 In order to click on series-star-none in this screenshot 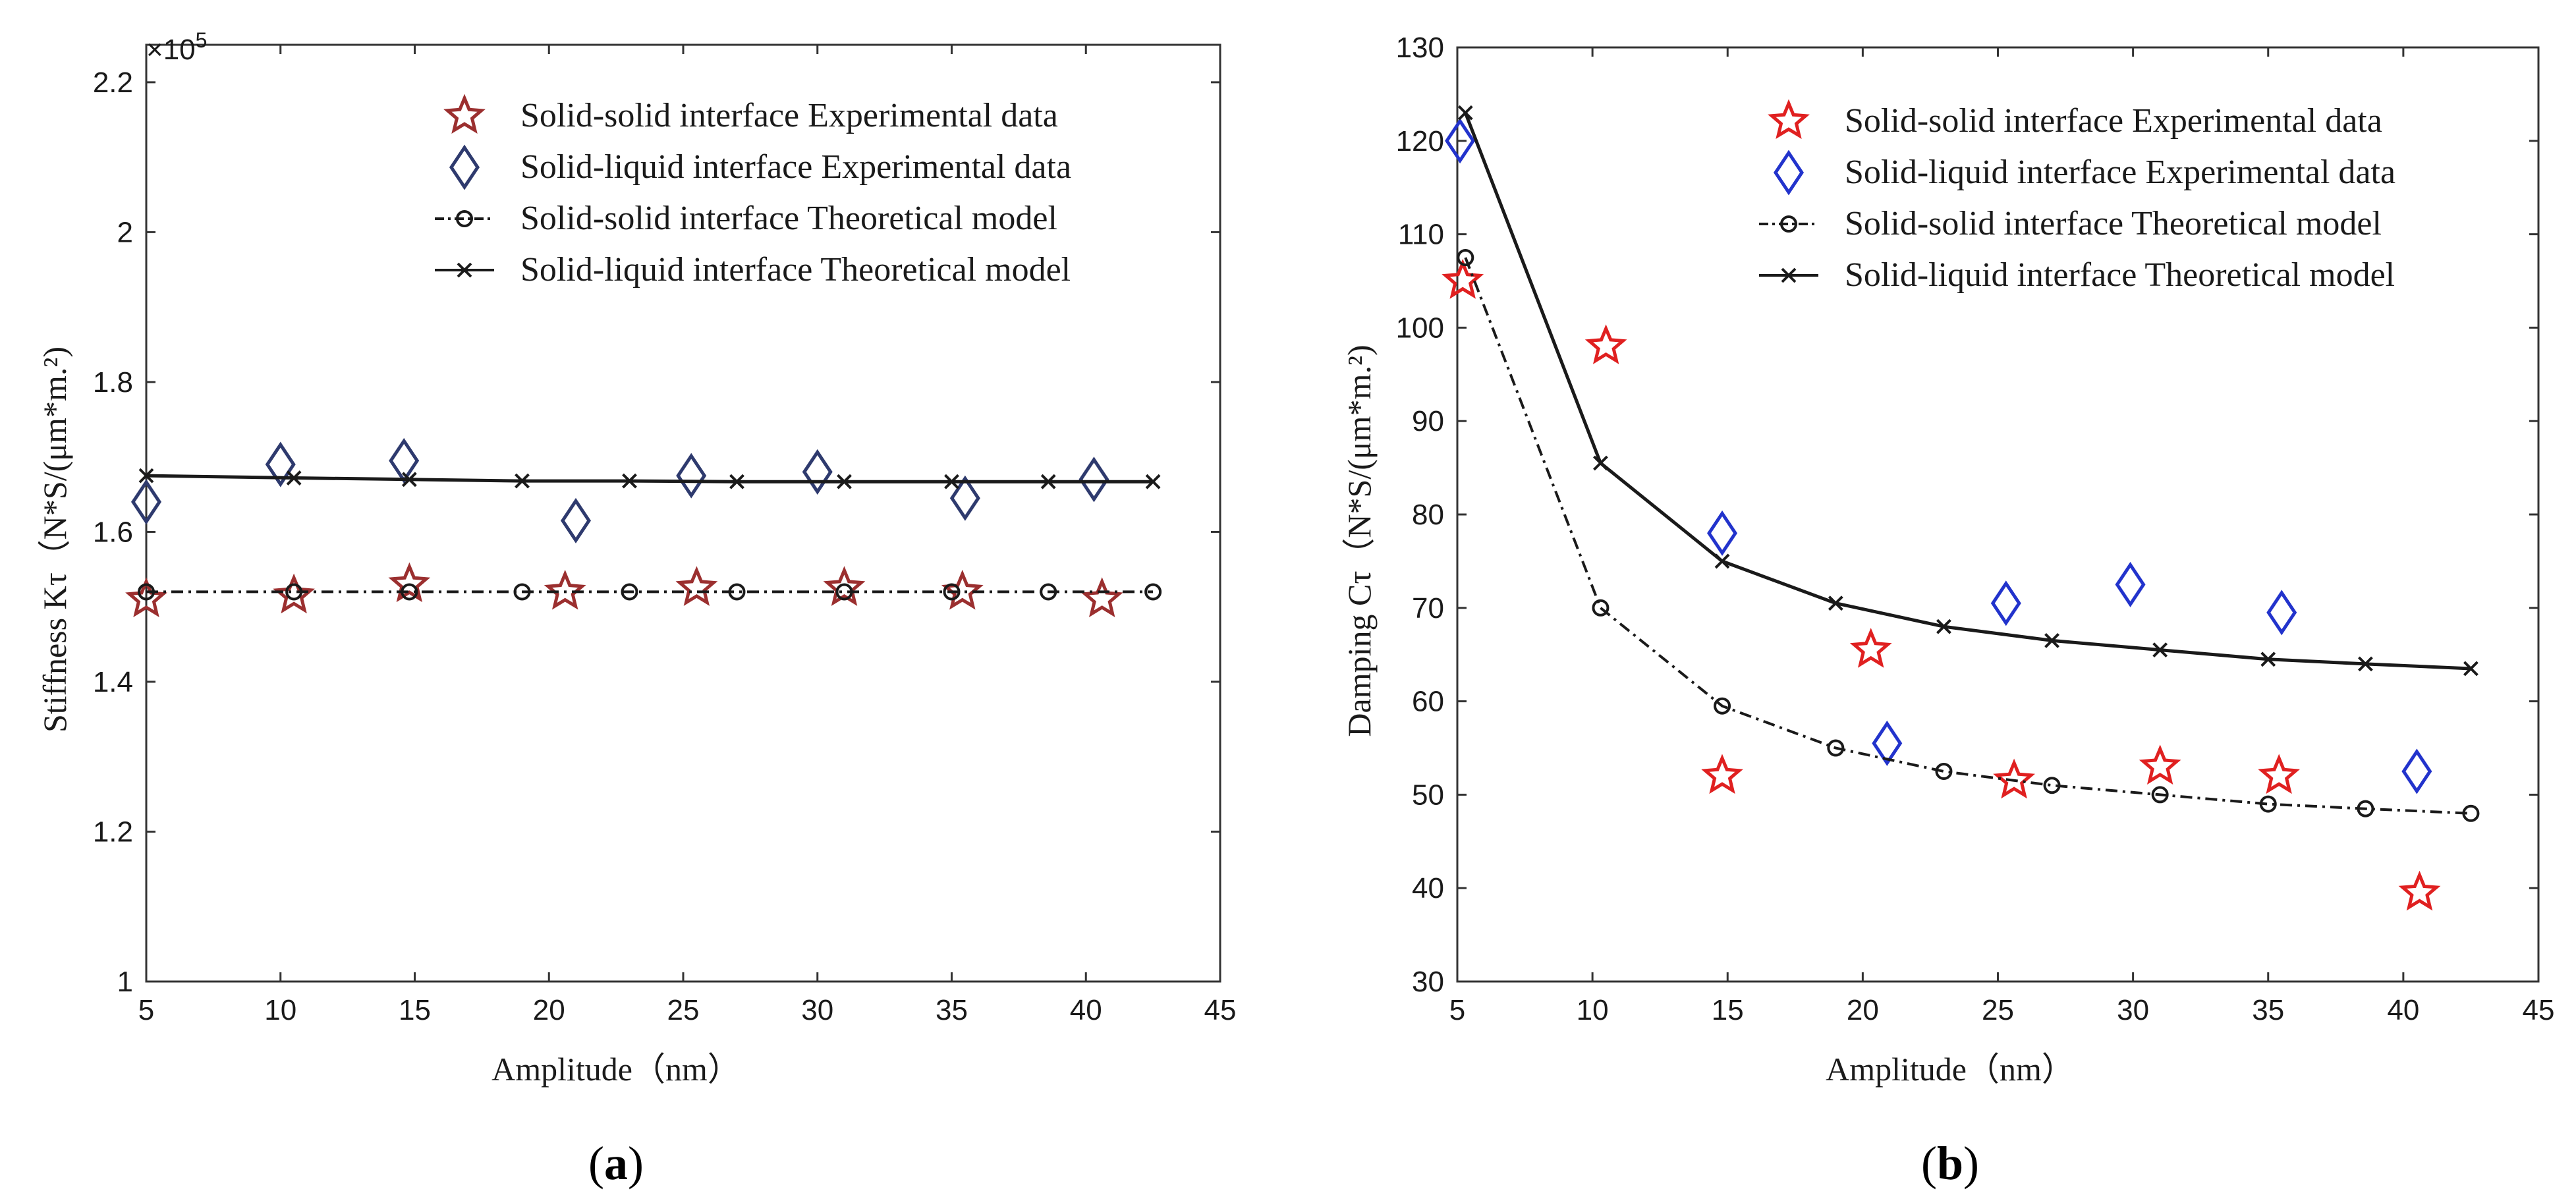, I will do `click(624, 589)`.